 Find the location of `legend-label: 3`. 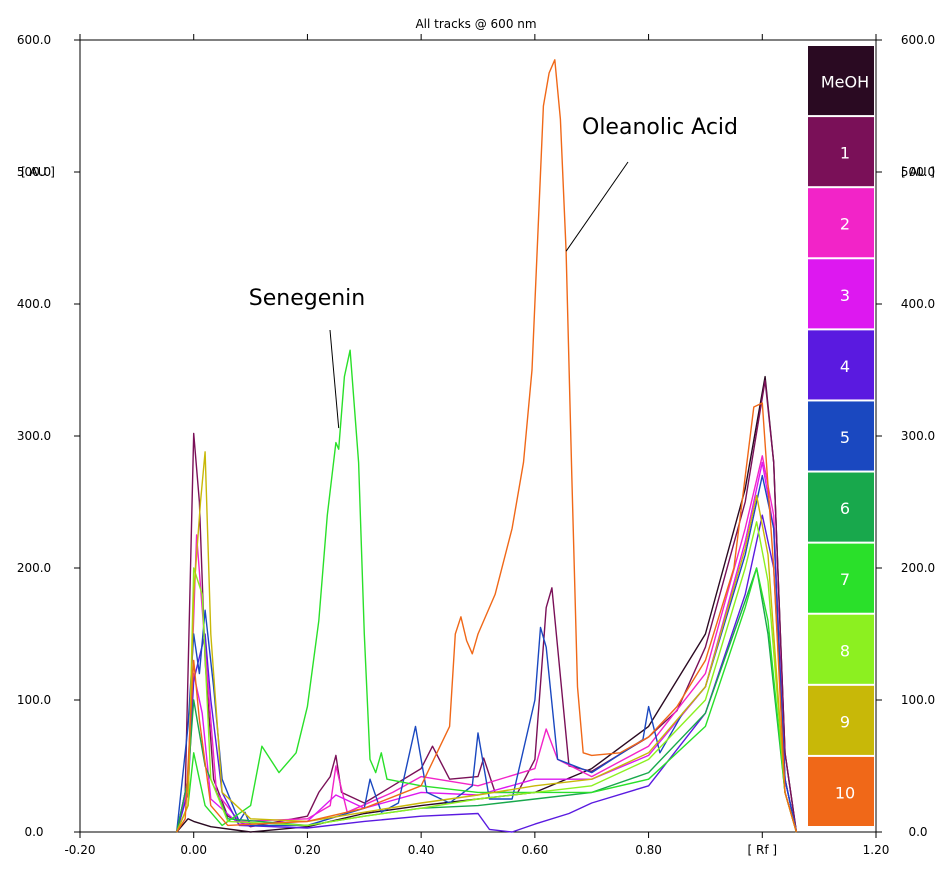

legend-label: 3 is located at coordinates (845, 295).